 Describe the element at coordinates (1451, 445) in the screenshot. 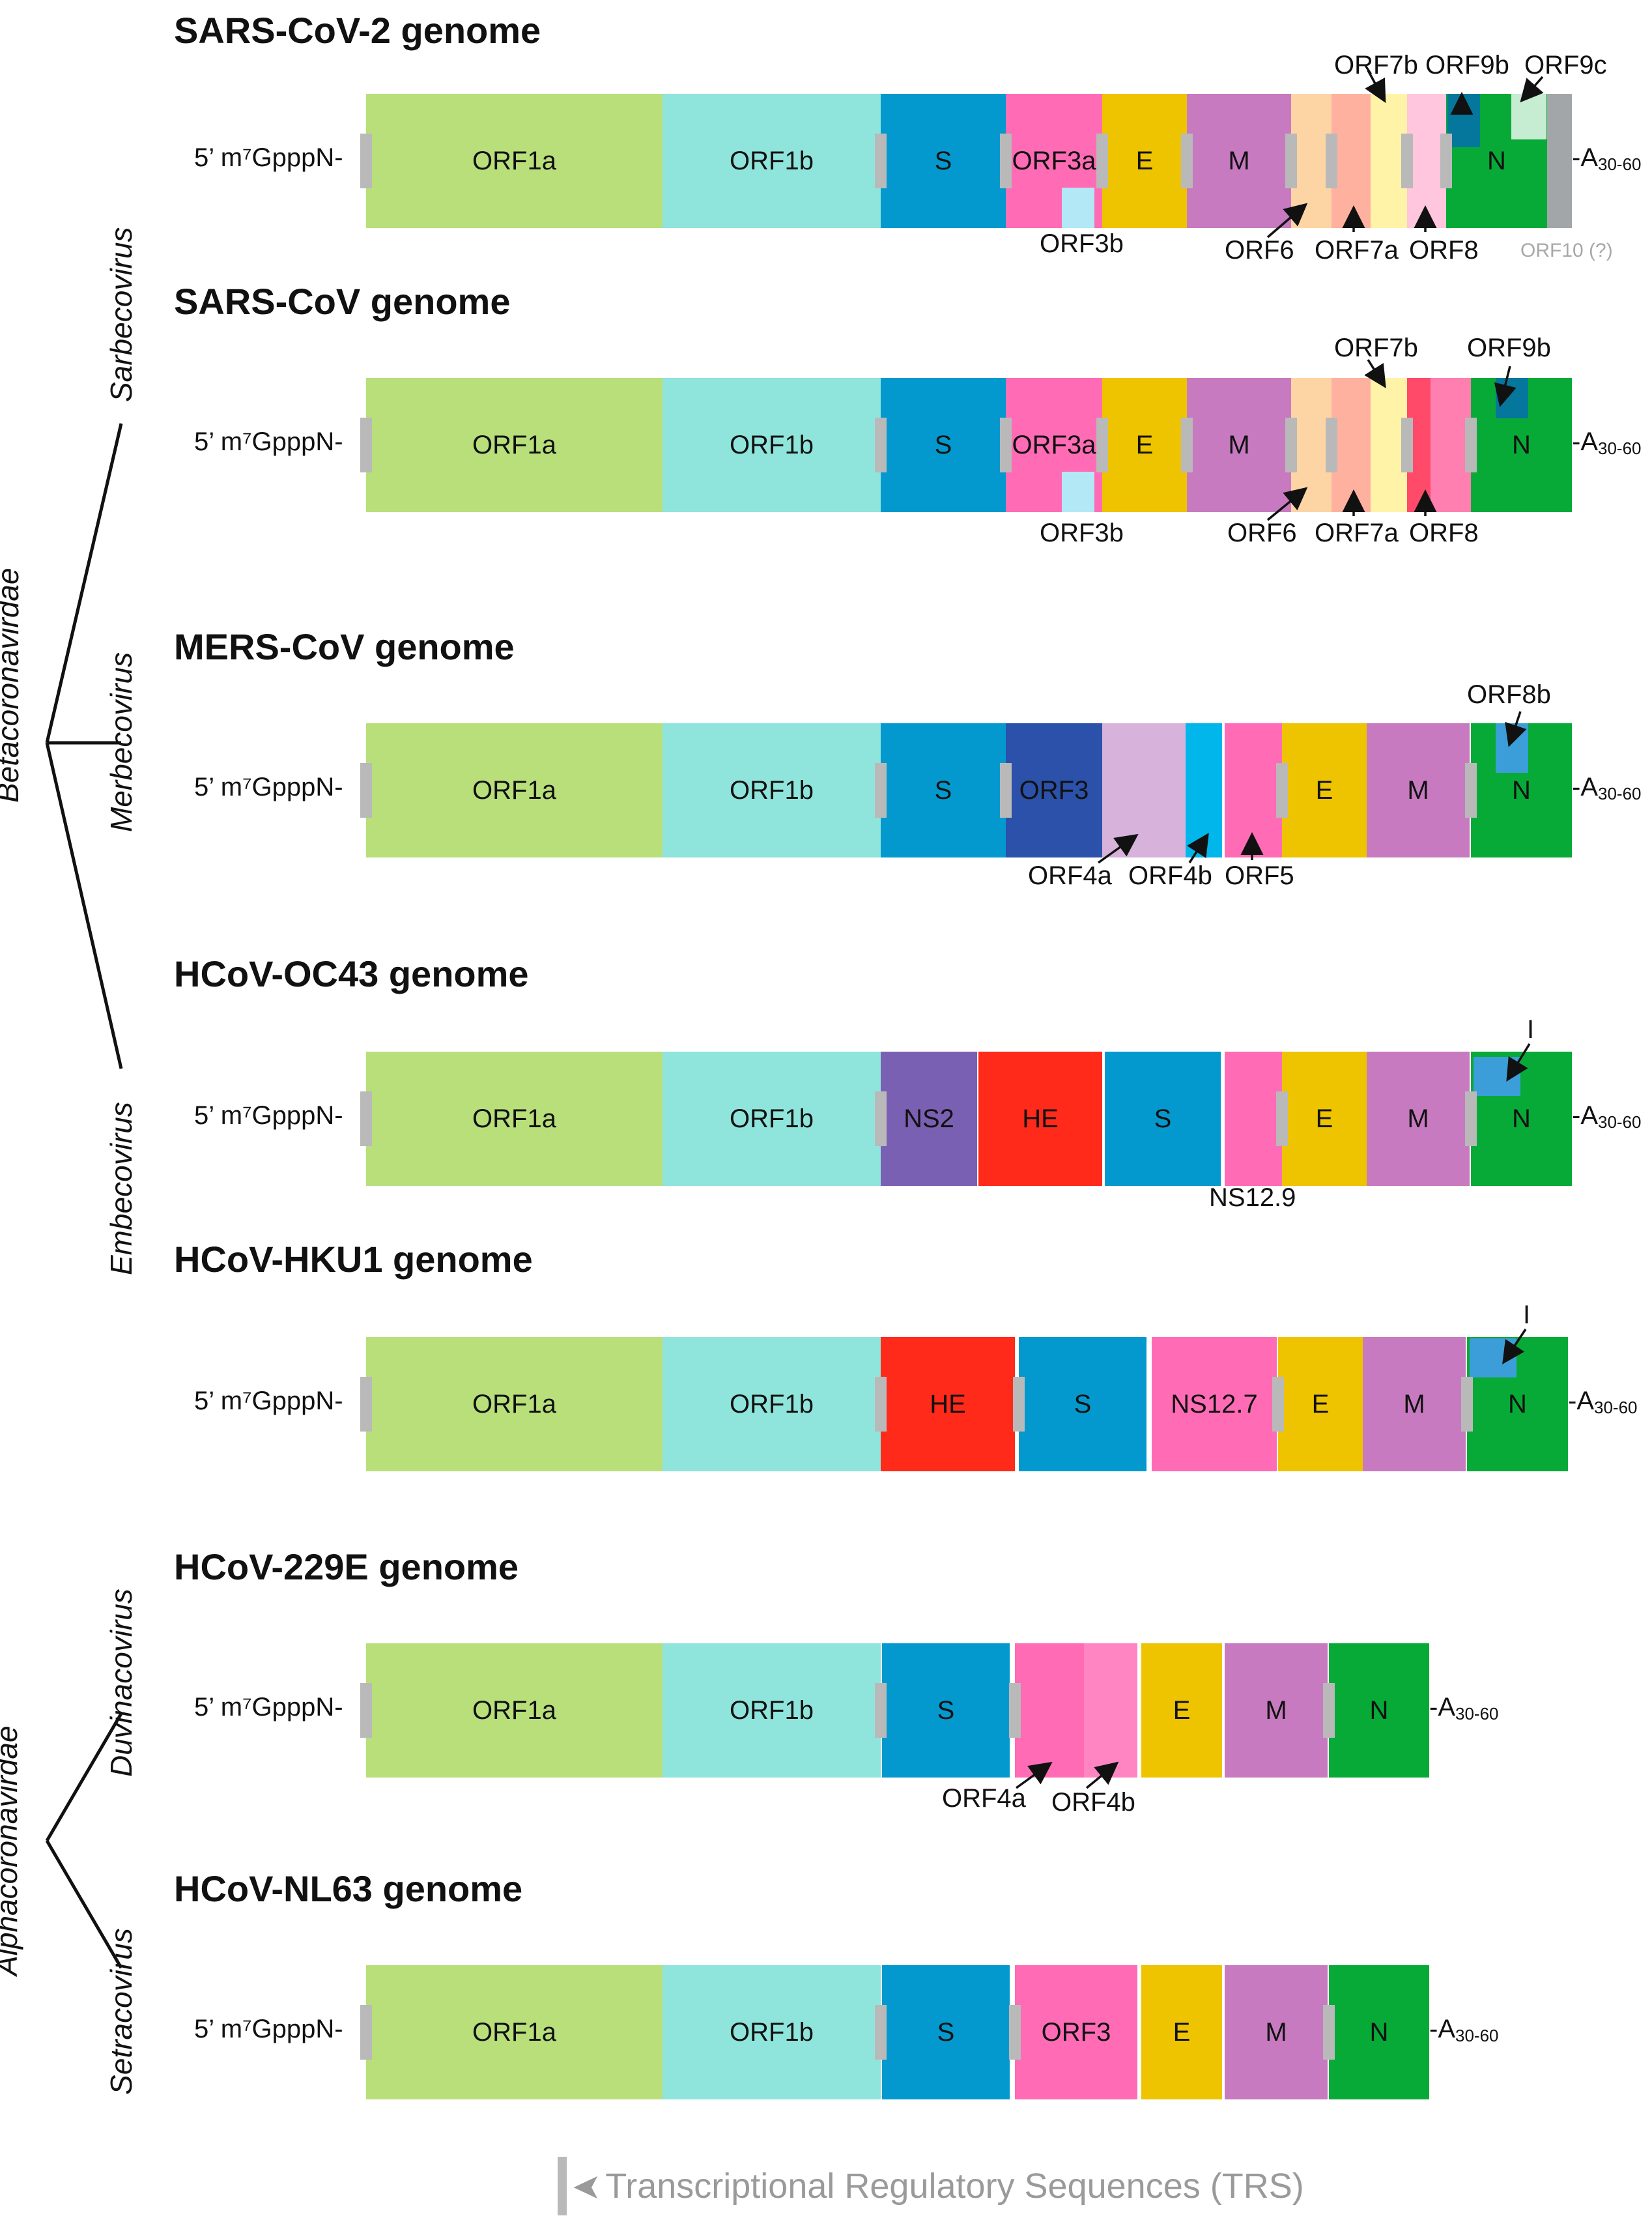

I see `segment-orf8b` at that location.